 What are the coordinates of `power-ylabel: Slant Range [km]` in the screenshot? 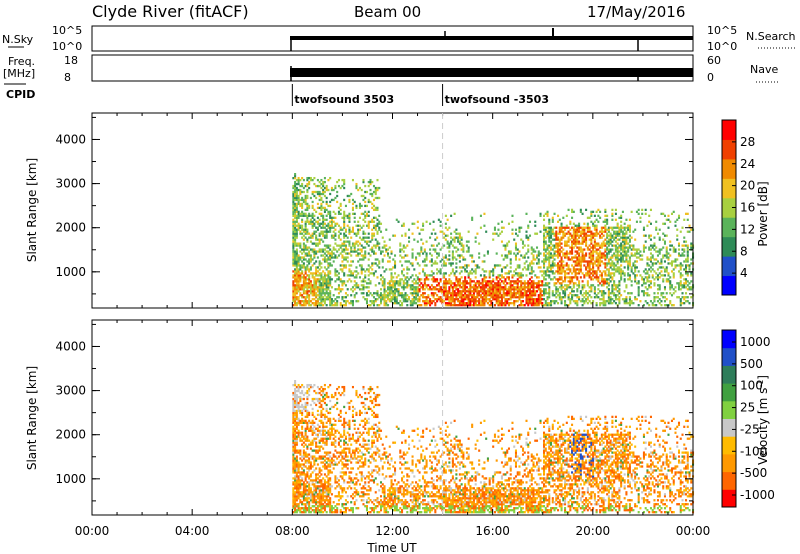 It's located at (32, 210).